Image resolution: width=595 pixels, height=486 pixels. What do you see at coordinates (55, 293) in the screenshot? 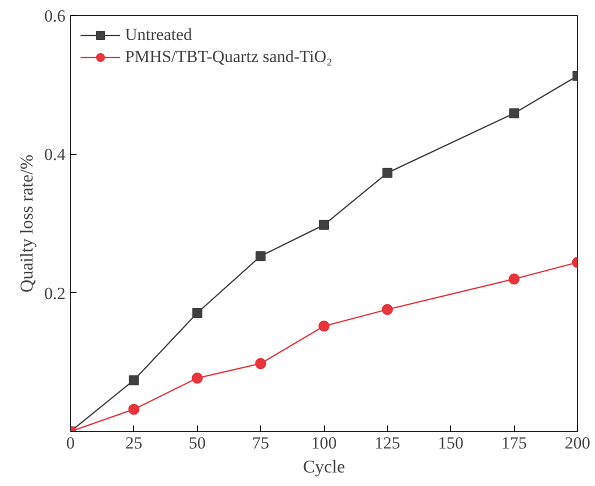
I see `y-tick-label: 0.2` at bounding box center [55, 293].